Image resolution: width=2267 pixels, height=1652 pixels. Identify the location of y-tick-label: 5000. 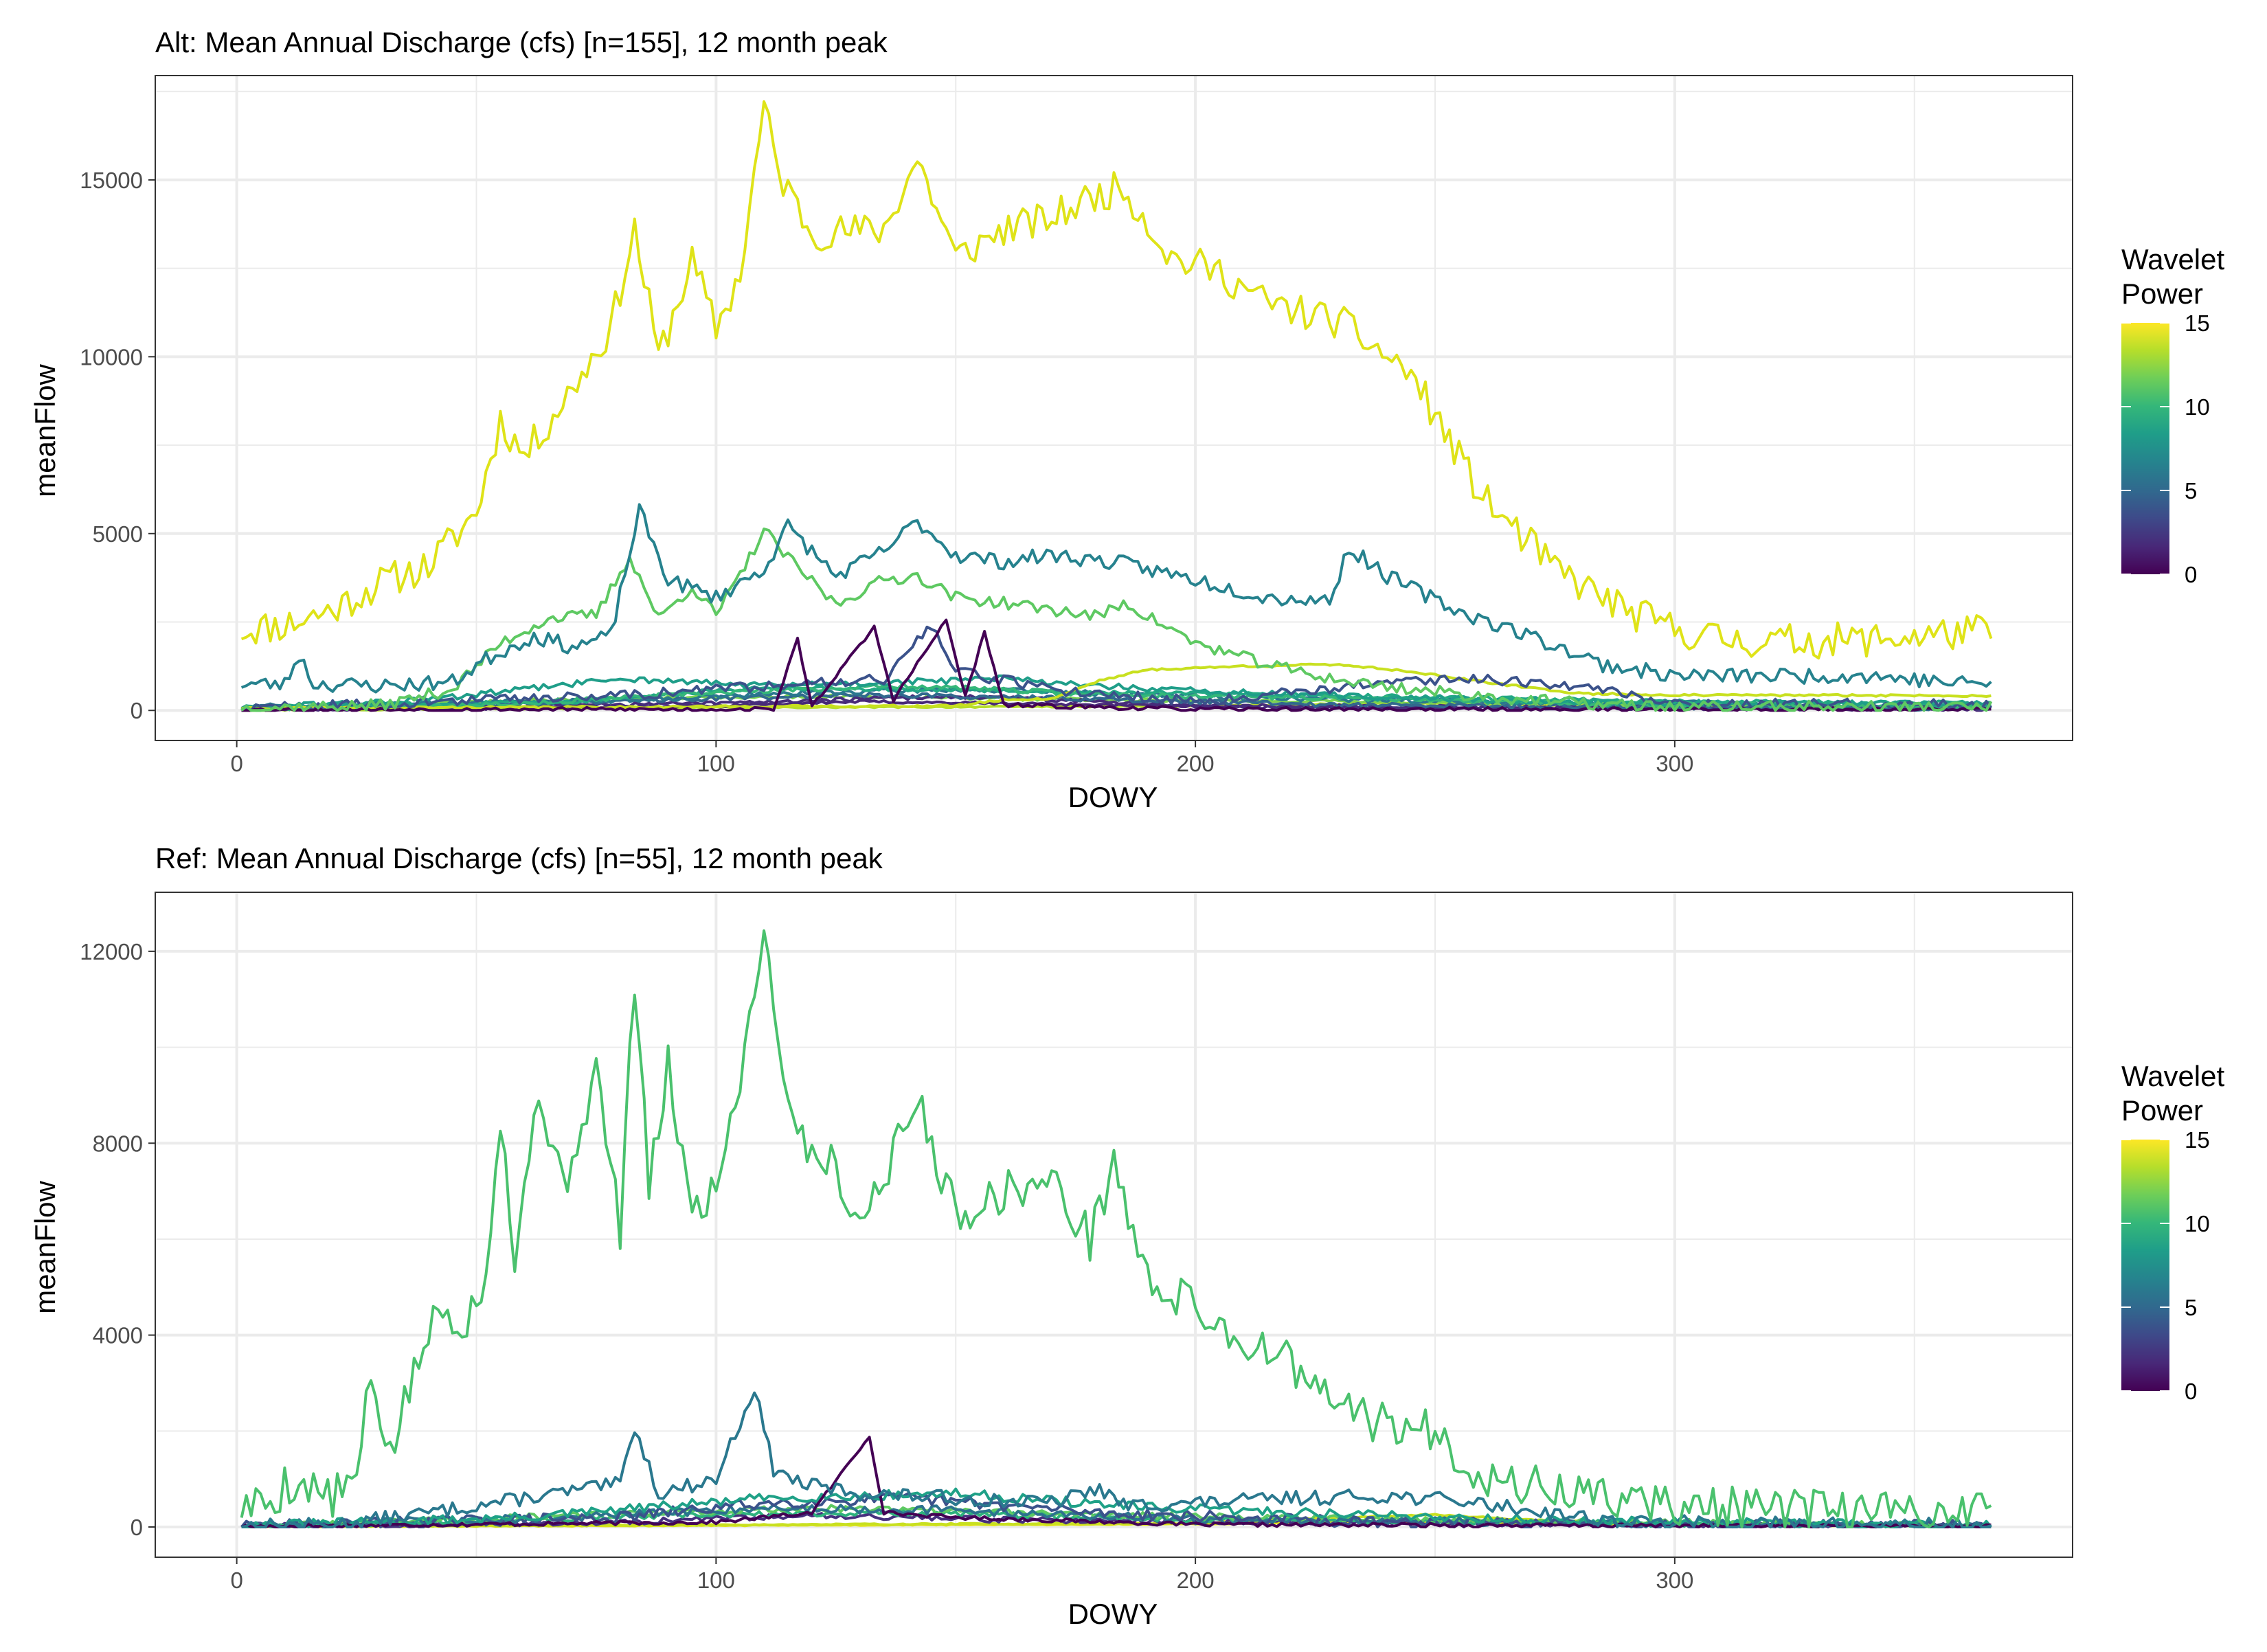
(118, 534).